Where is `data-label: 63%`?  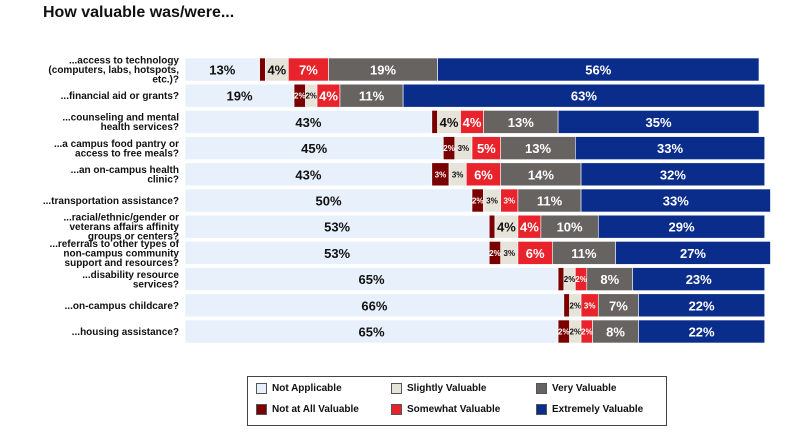
data-label: 63% is located at coordinates (584, 96).